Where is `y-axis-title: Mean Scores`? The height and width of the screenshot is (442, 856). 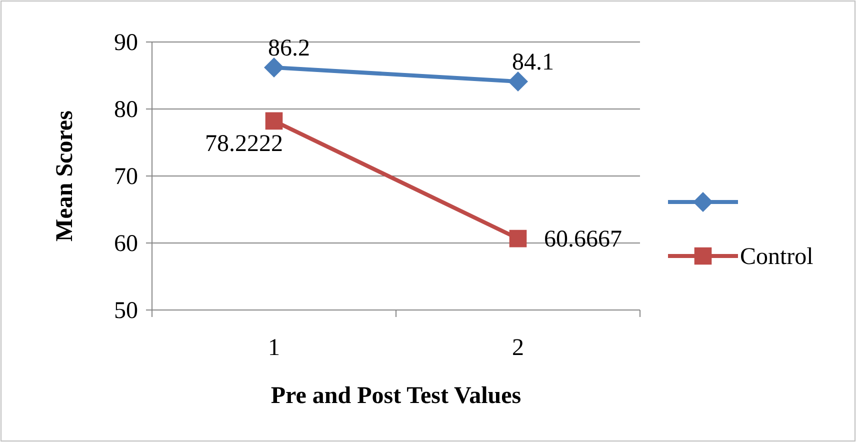
y-axis-title: Mean Scores is located at coordinates (65, 176).